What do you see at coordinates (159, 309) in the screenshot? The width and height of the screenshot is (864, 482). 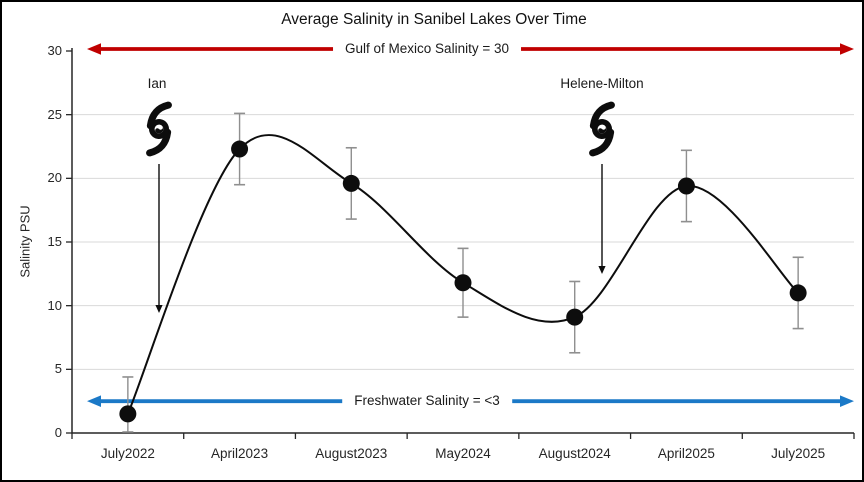 I see `annotation-arrow-ian-head` at bounding box center [159, 309].